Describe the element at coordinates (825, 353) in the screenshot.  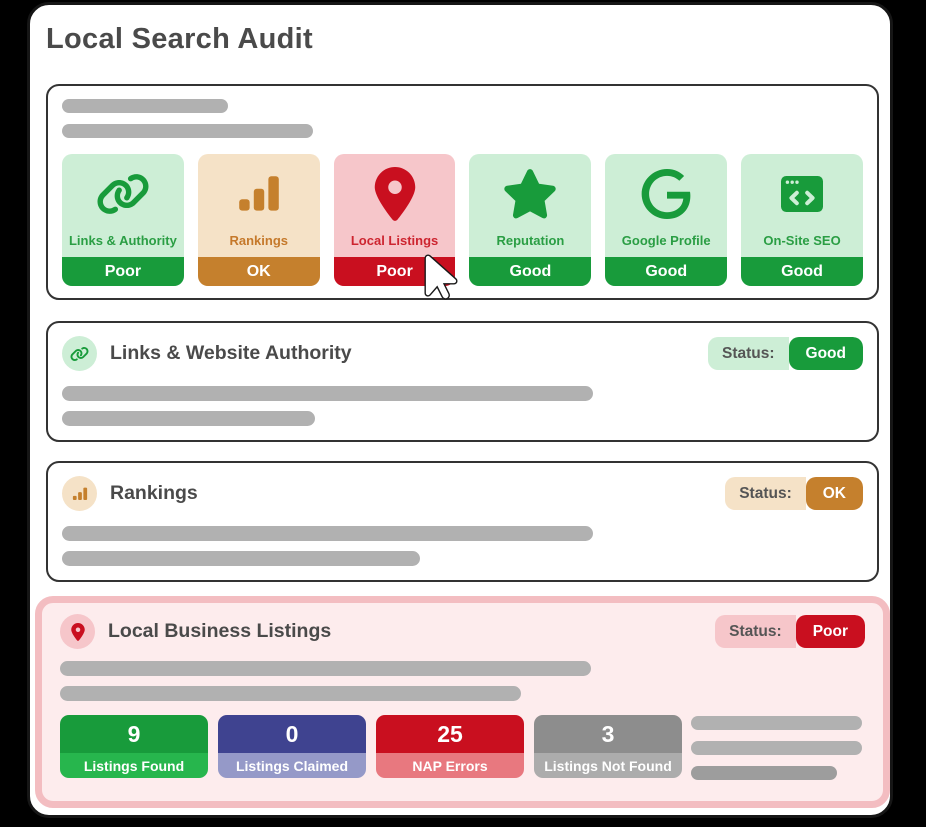
I see `status-value: Good` at that location.